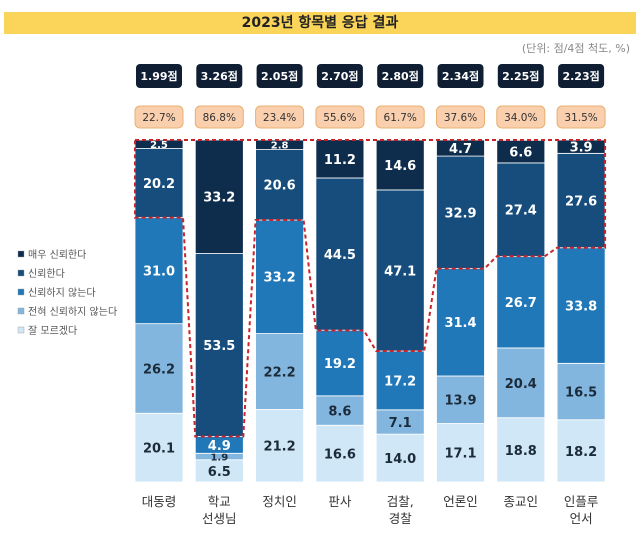  I want to click on unit-note: (단위: 점/4점 척도, %), so click(575, 48).